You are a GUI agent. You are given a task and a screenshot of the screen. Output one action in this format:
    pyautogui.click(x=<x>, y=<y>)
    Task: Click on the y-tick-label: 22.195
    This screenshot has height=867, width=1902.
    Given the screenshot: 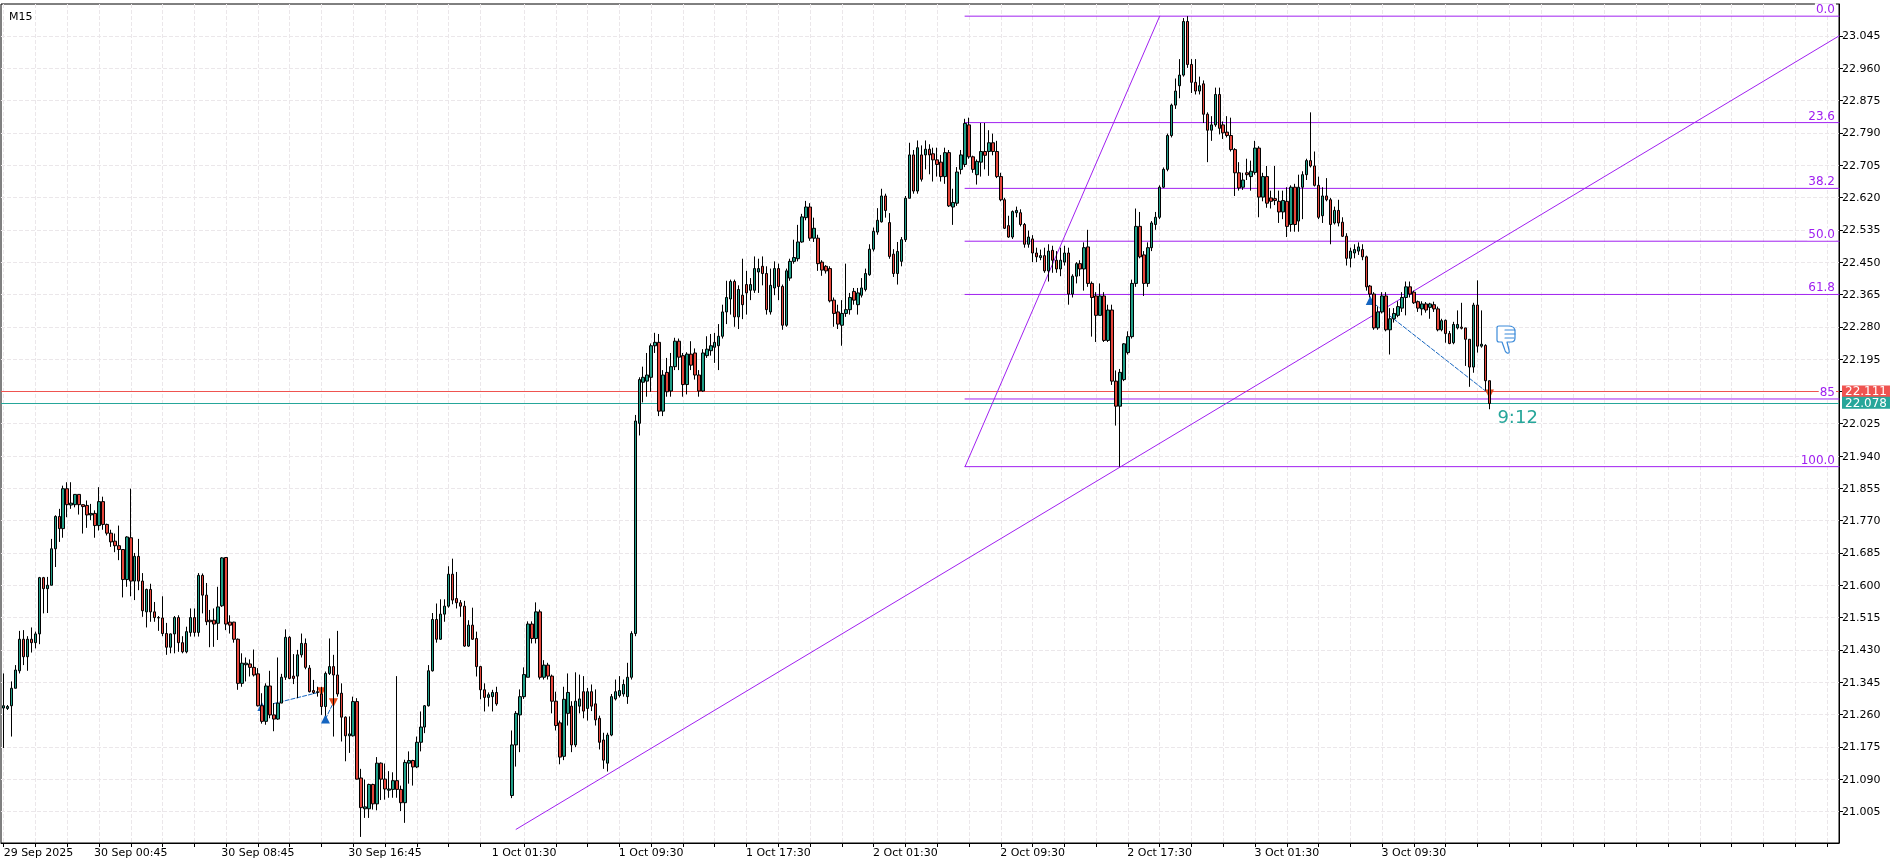 What is the action you would take?
    pyautogui.click(x=1861, y=359)
    